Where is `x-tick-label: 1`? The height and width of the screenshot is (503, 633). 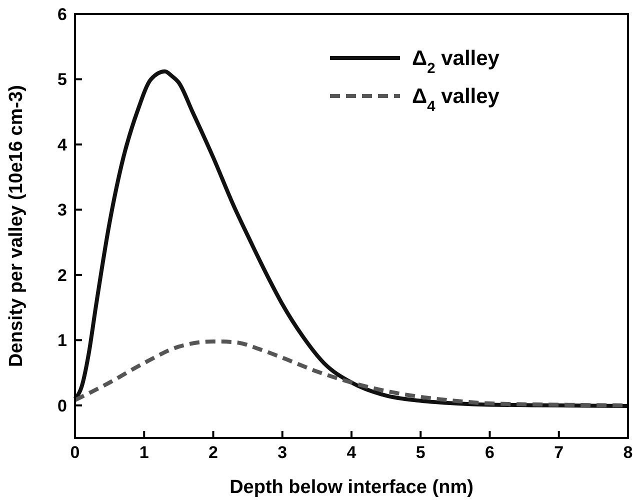 x-tick-label: 1 is located at coordinates (144, 452).